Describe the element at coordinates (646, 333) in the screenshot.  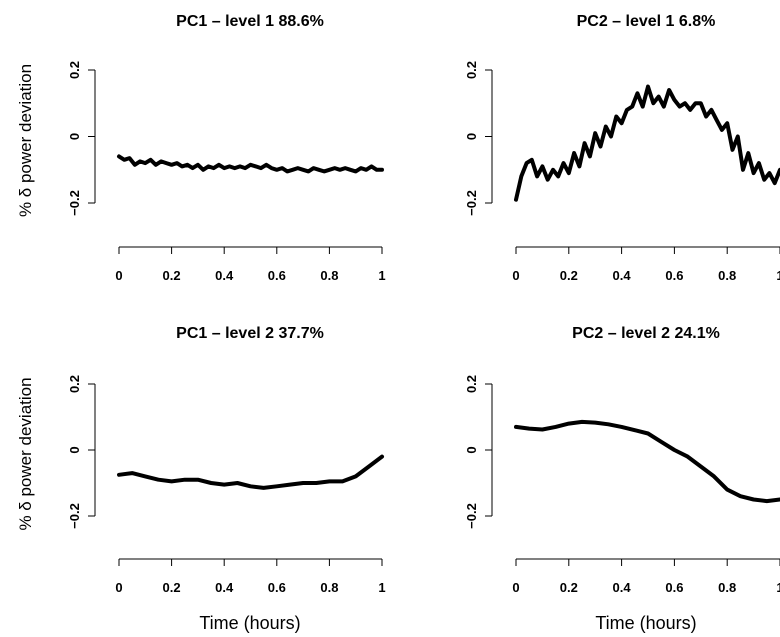
I see `panel-title: PC2 – level 2 24.1%` at that location.